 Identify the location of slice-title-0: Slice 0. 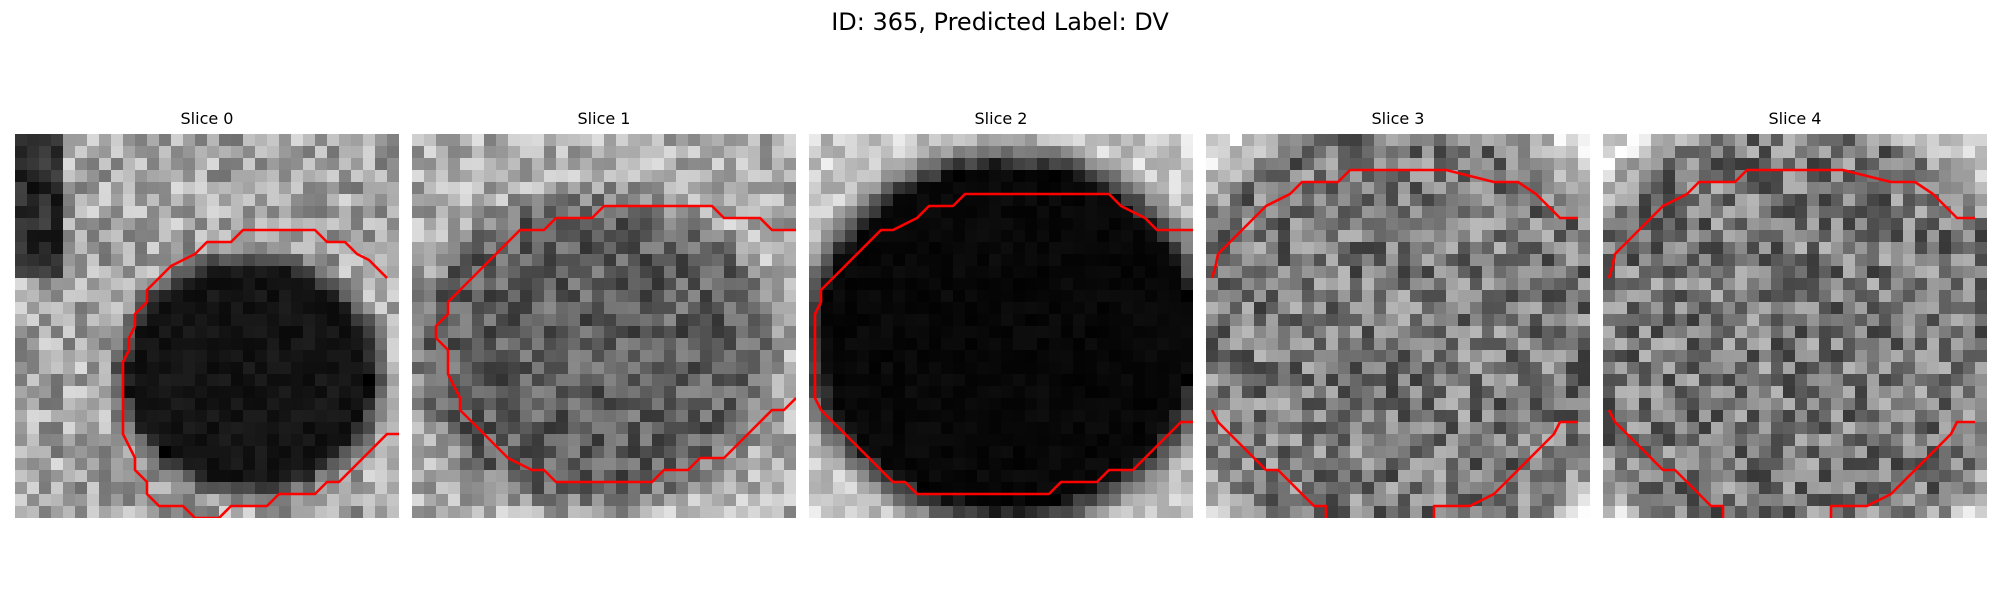
(207, 118).